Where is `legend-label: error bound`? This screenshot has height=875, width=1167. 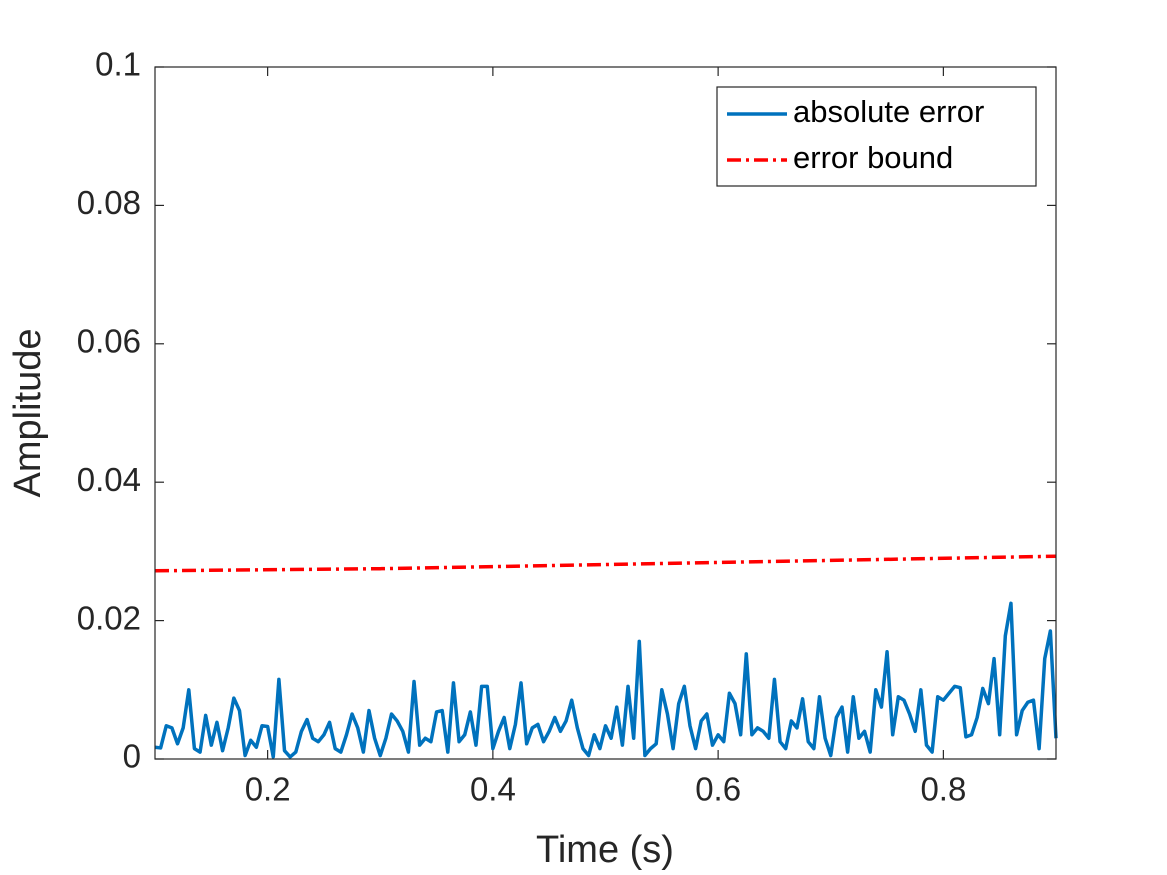 legend-label: error bound is located at coordinates (873, 157).